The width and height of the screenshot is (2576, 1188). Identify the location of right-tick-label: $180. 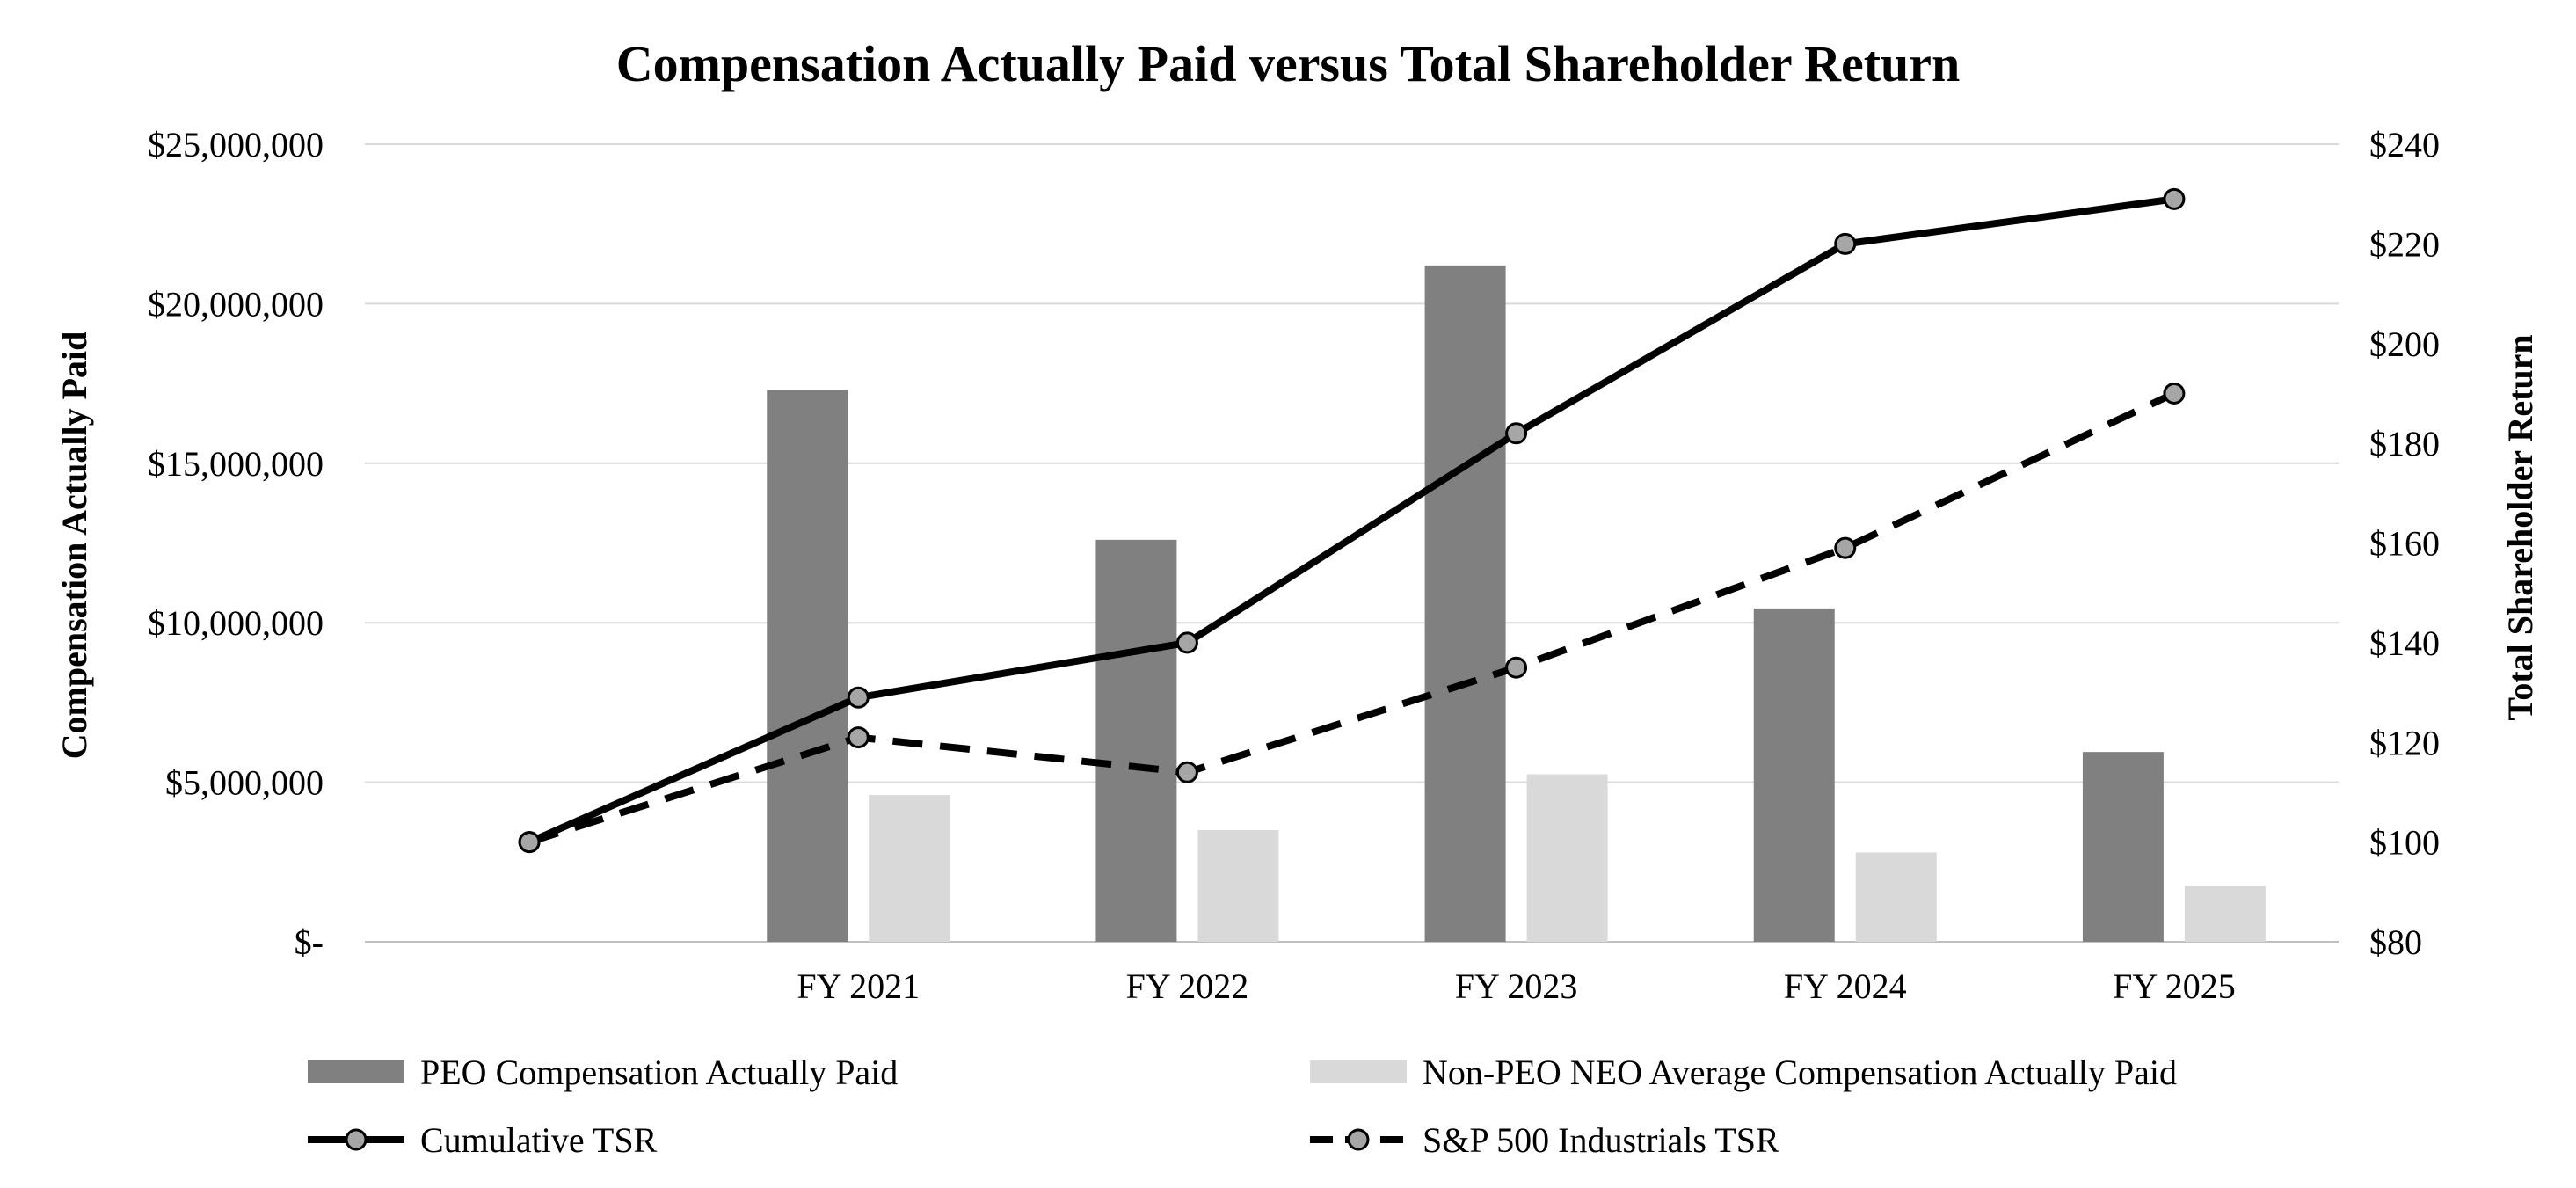
(2404, 443).